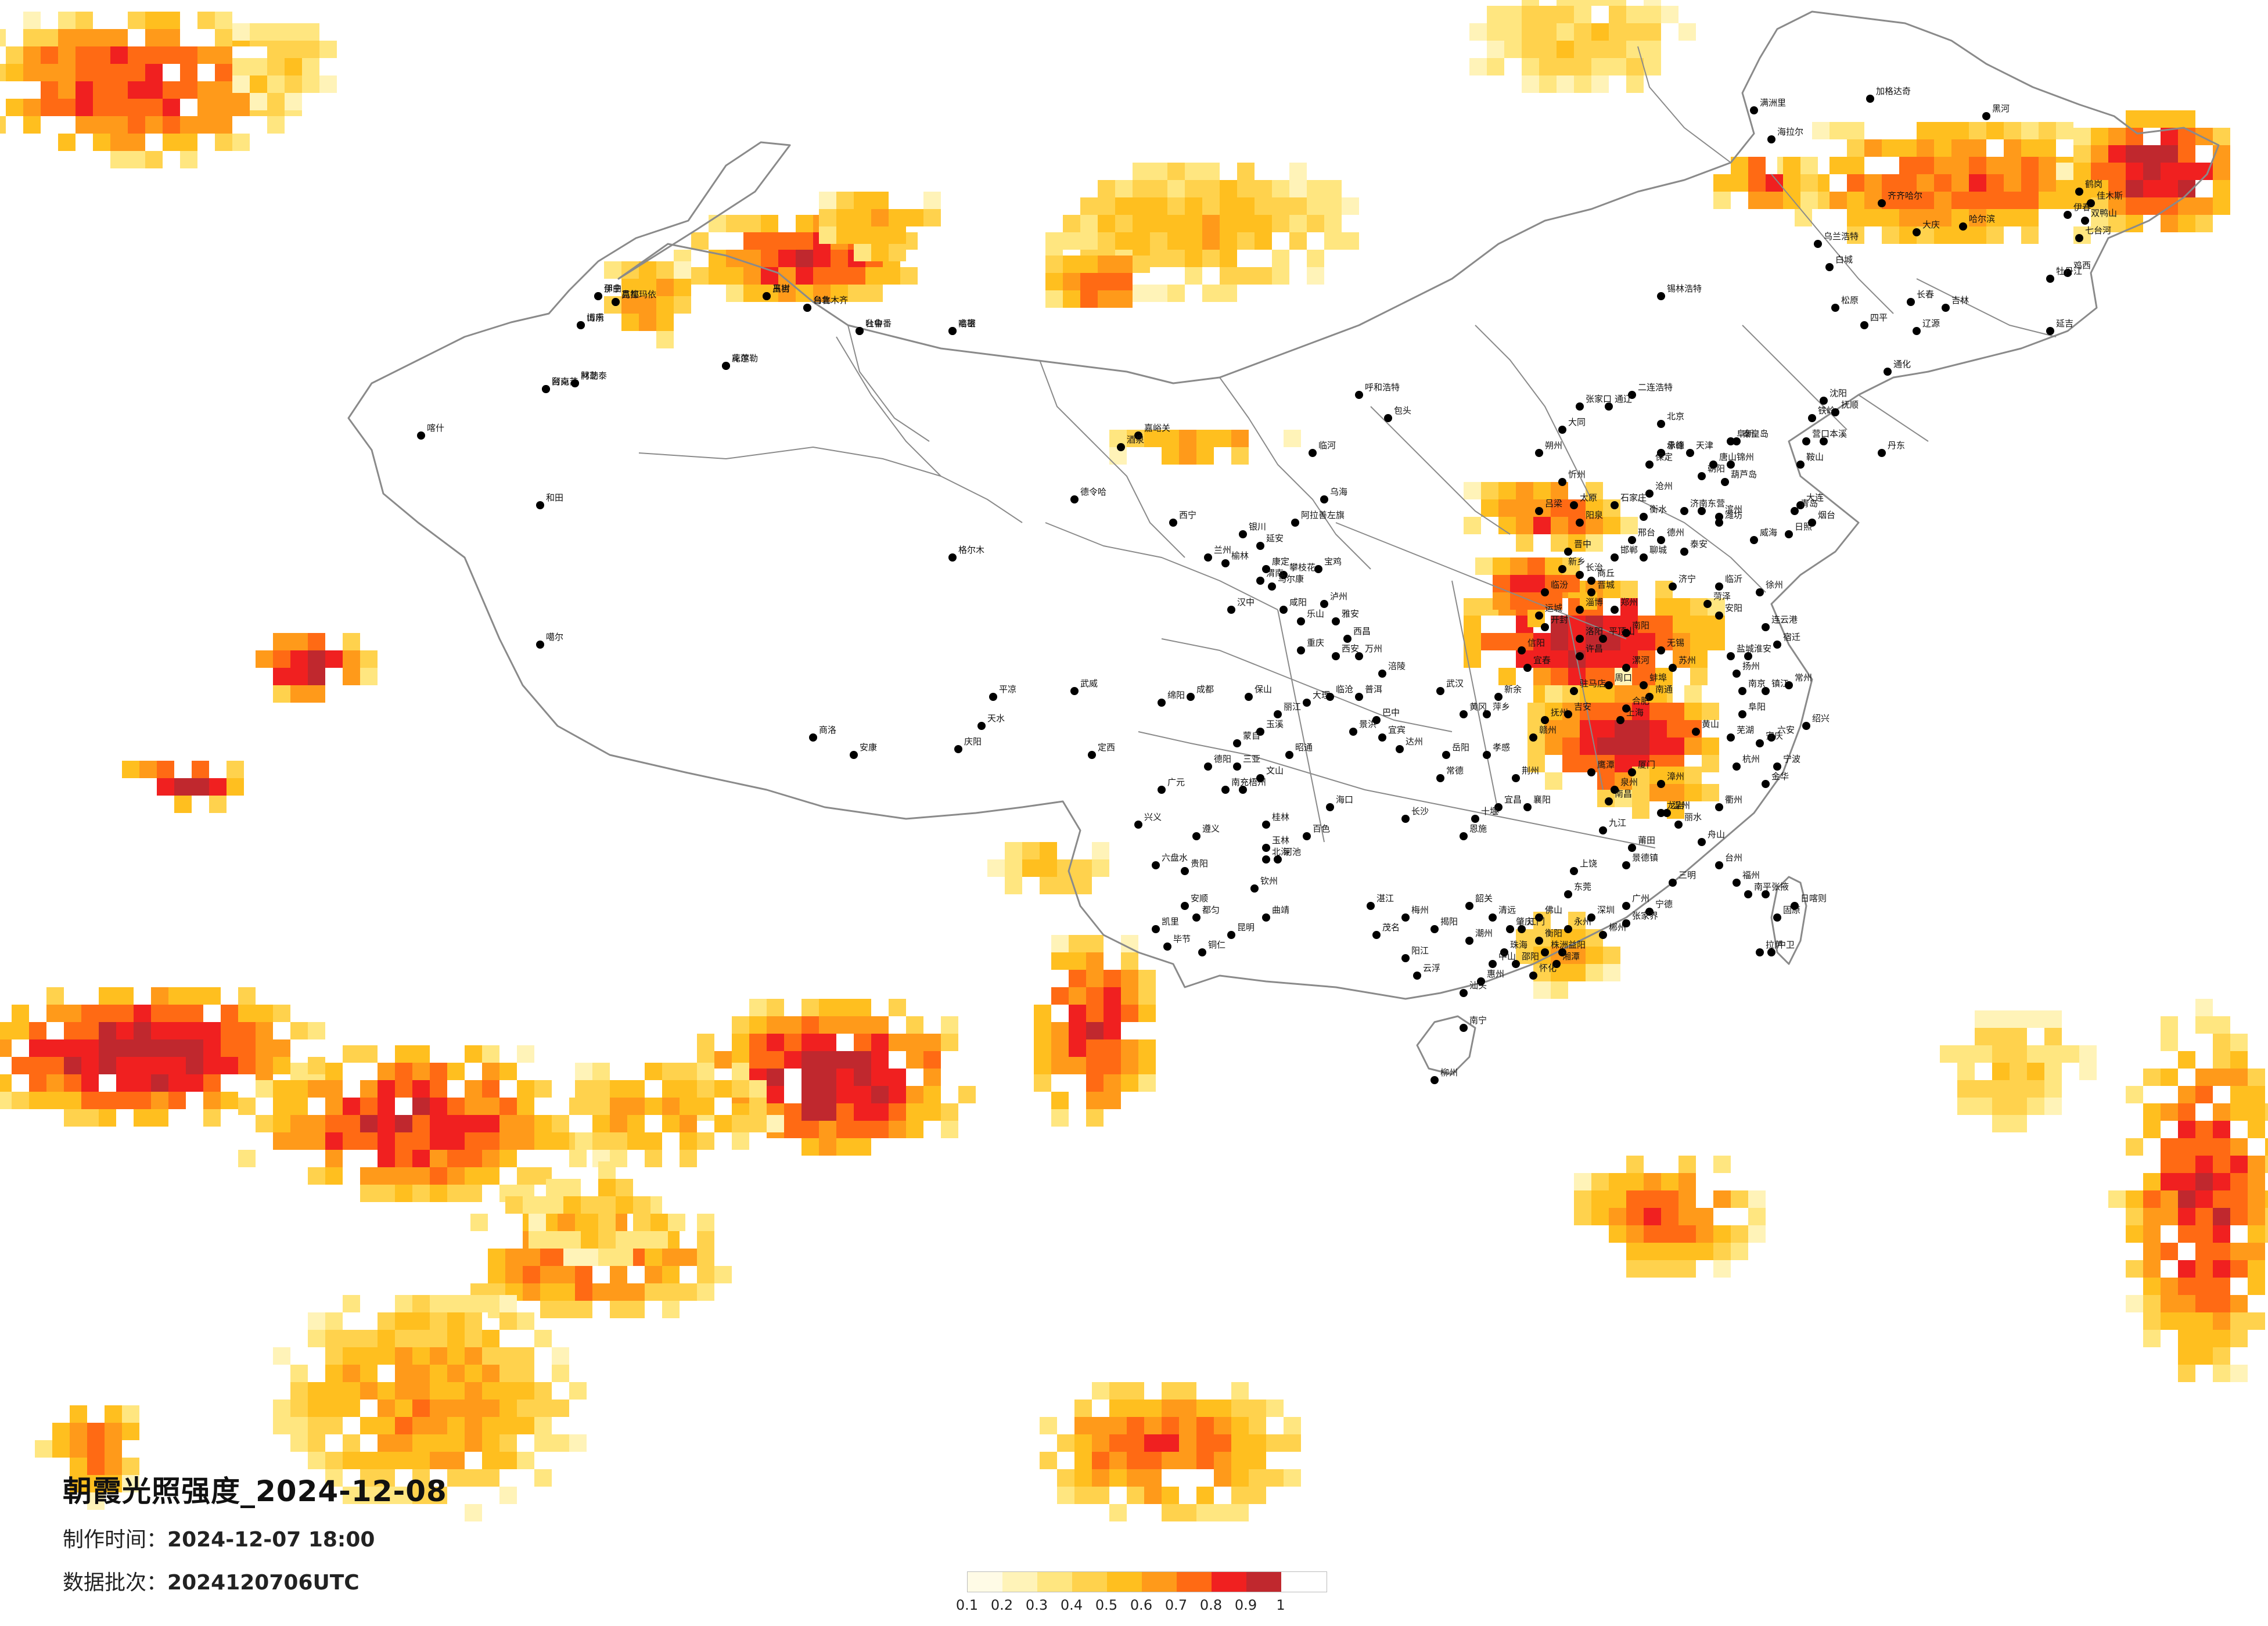 The height and width of the screenshot is (1626, 2268). I want to click on city-label: 郑州, so click(1629, 602).